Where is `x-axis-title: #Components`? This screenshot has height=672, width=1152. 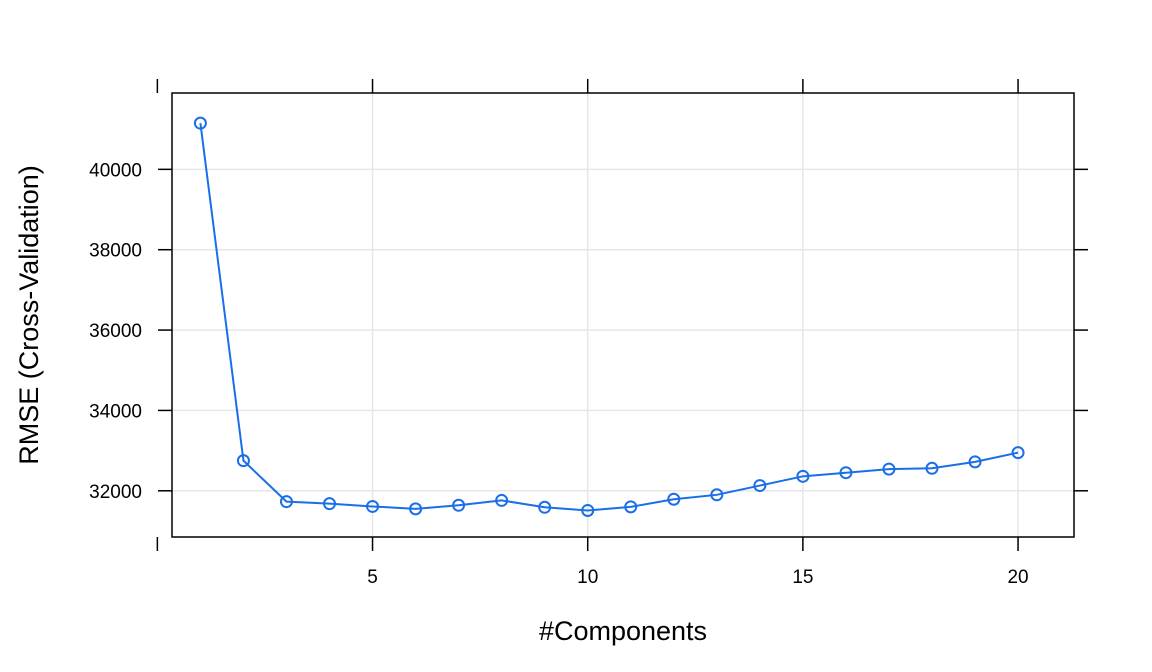
x-axis-title: #Components is located at coordinates (623, 631).